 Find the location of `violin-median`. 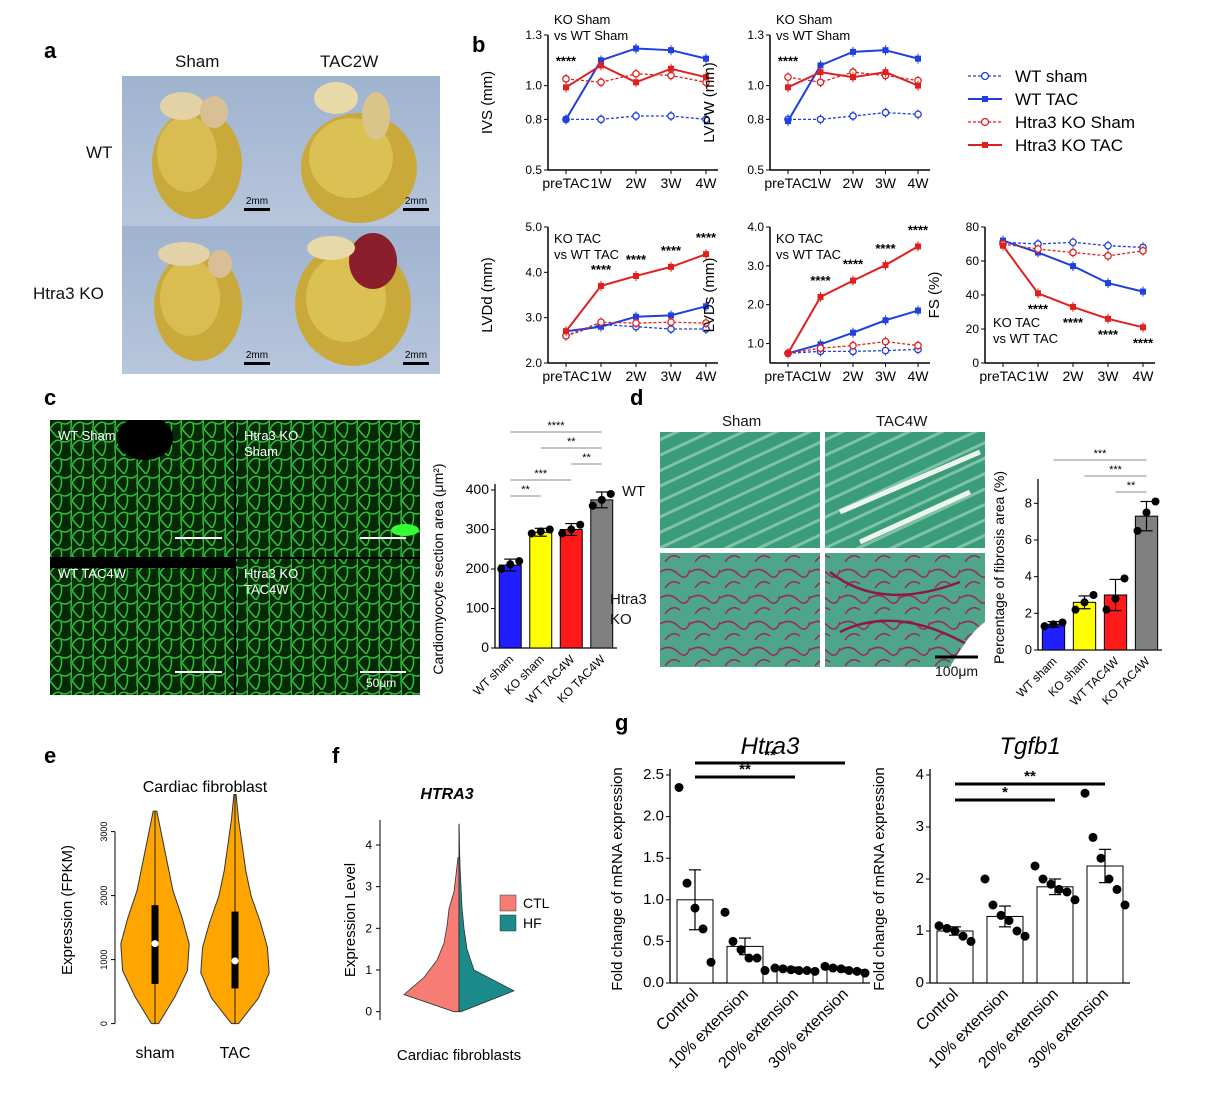

violin-median is located at coordinates (235, 961).